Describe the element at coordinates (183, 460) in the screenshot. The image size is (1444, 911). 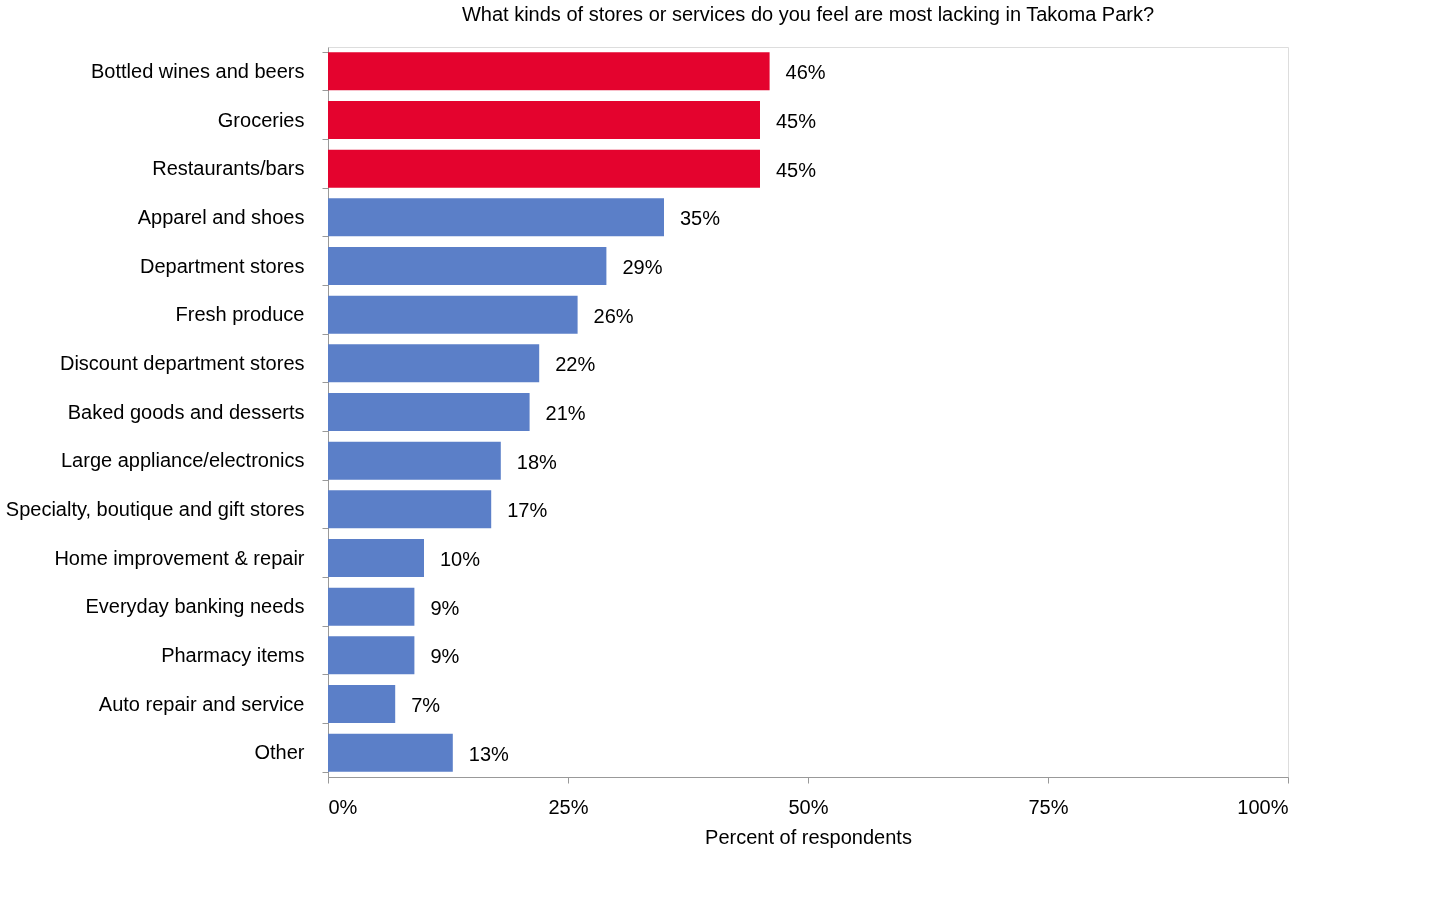
I see `y-tick-label: Large appliance/electronics` at that location.